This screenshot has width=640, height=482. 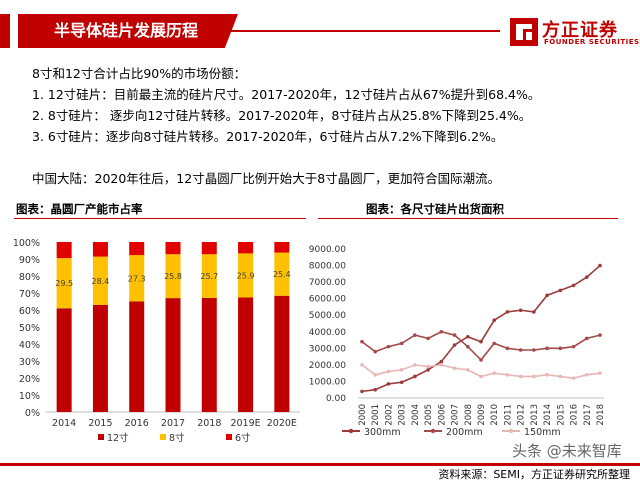 What do you see at coordinates (364, 31) in the screenshot?
I see `header-rule` at bounding box center [364, 31].